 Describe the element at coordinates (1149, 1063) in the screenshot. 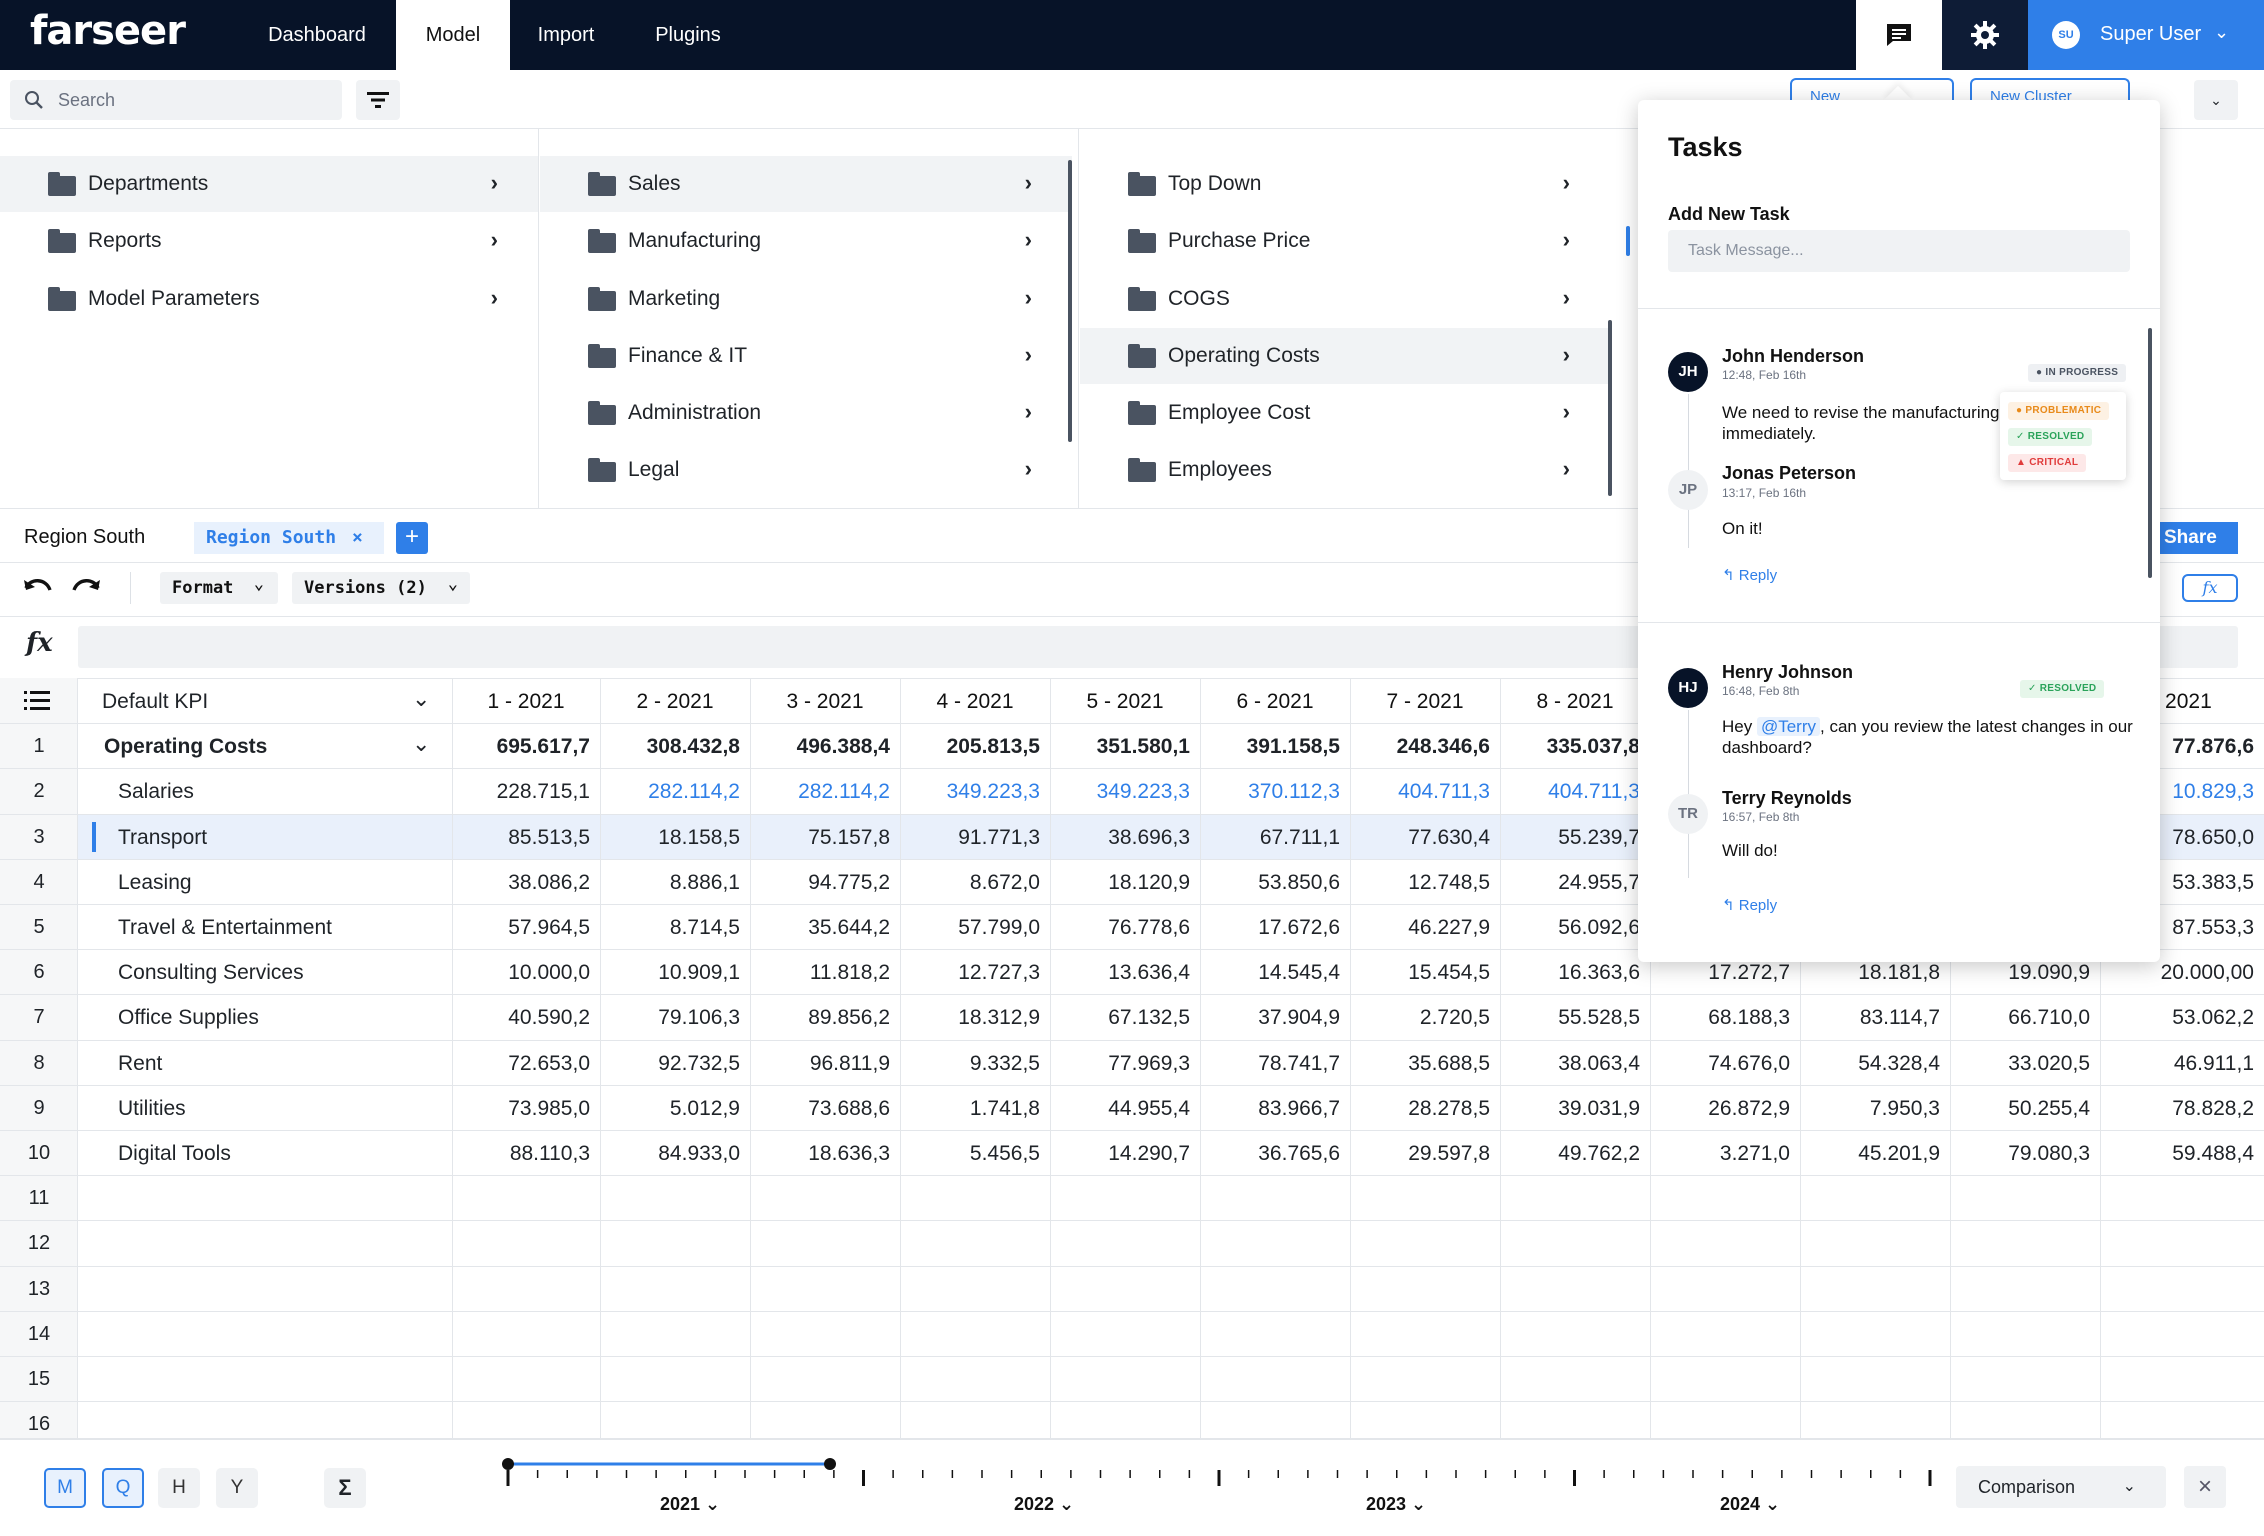

I see `grid-cell: 77.969,3` at that location.